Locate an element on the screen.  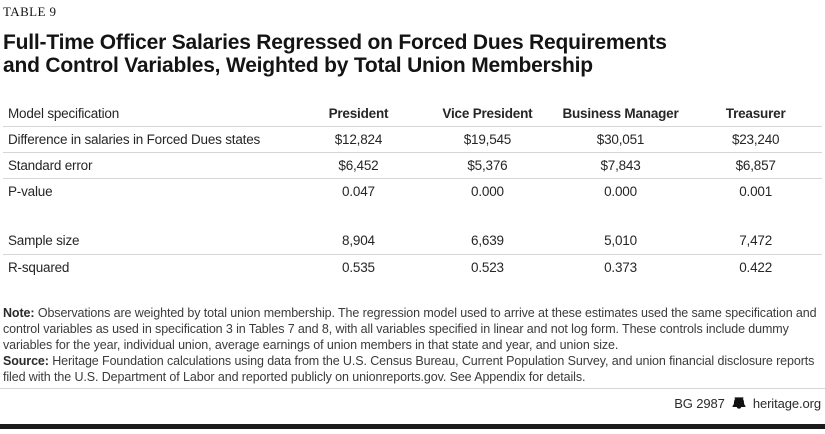
column-header-vice-president: Vice President is located at coordinates (487, 114).